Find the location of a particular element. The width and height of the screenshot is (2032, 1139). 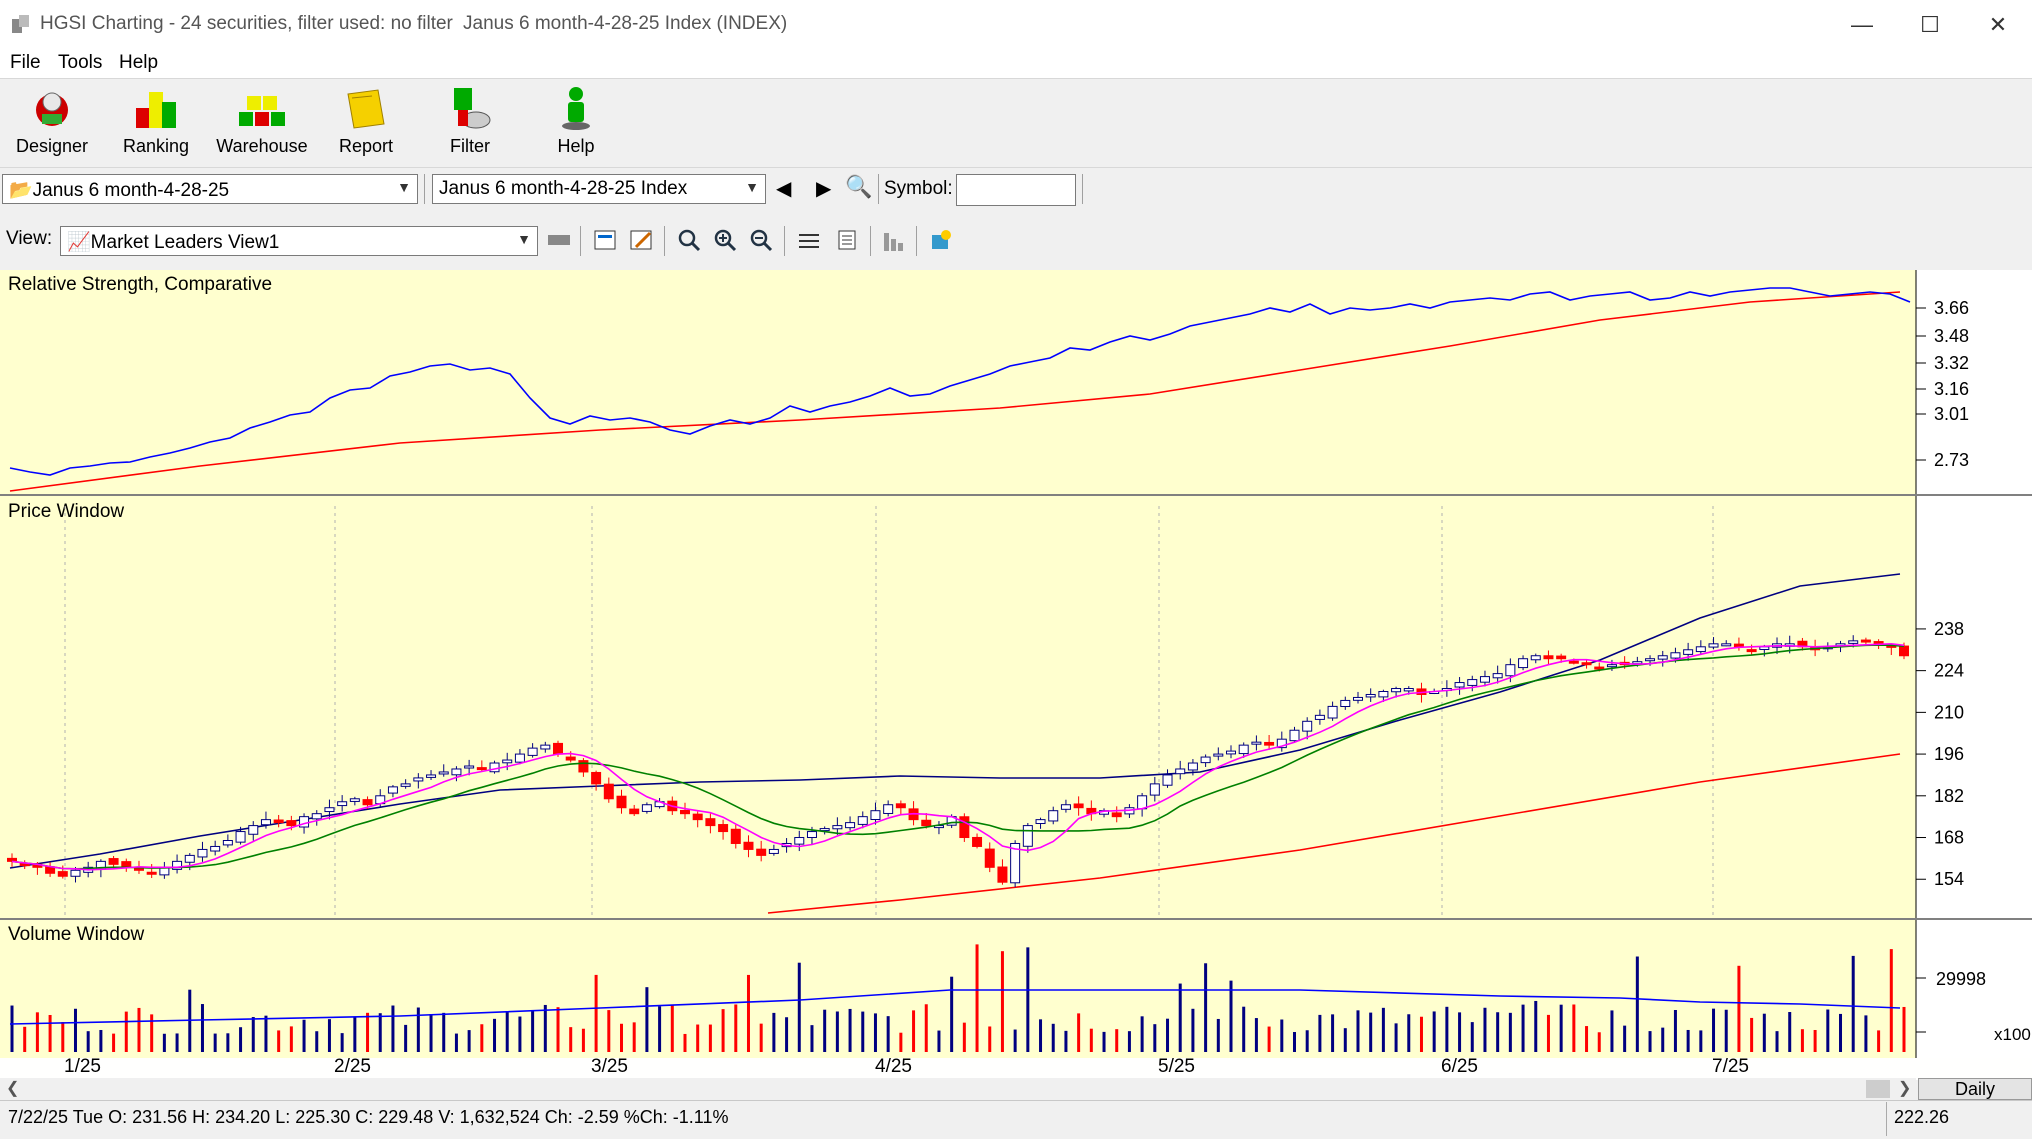

period-button: Daily is located at coordinates (1975, 1089).